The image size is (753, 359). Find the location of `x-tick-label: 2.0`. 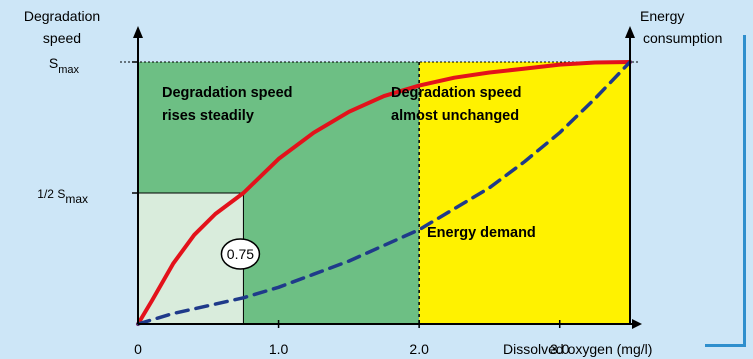

x-tick-label: 2.0 is located at coordinates (419, 349).